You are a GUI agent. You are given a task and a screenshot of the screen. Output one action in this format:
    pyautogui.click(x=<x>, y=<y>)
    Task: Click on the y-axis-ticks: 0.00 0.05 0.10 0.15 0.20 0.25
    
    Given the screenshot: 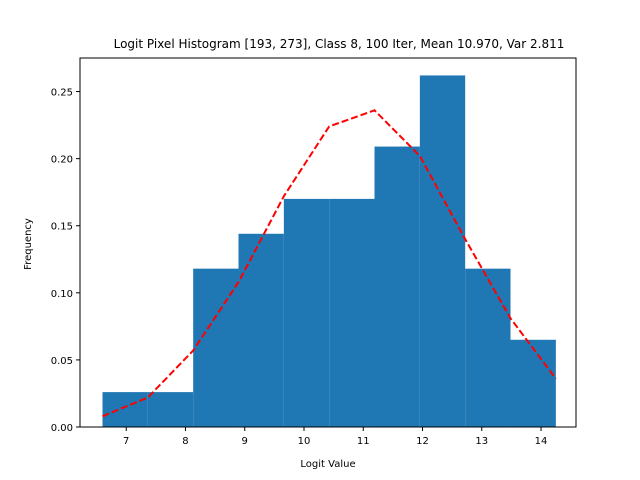 What is the action you would take?
    pyautogui.click(x=65, y=261)
    